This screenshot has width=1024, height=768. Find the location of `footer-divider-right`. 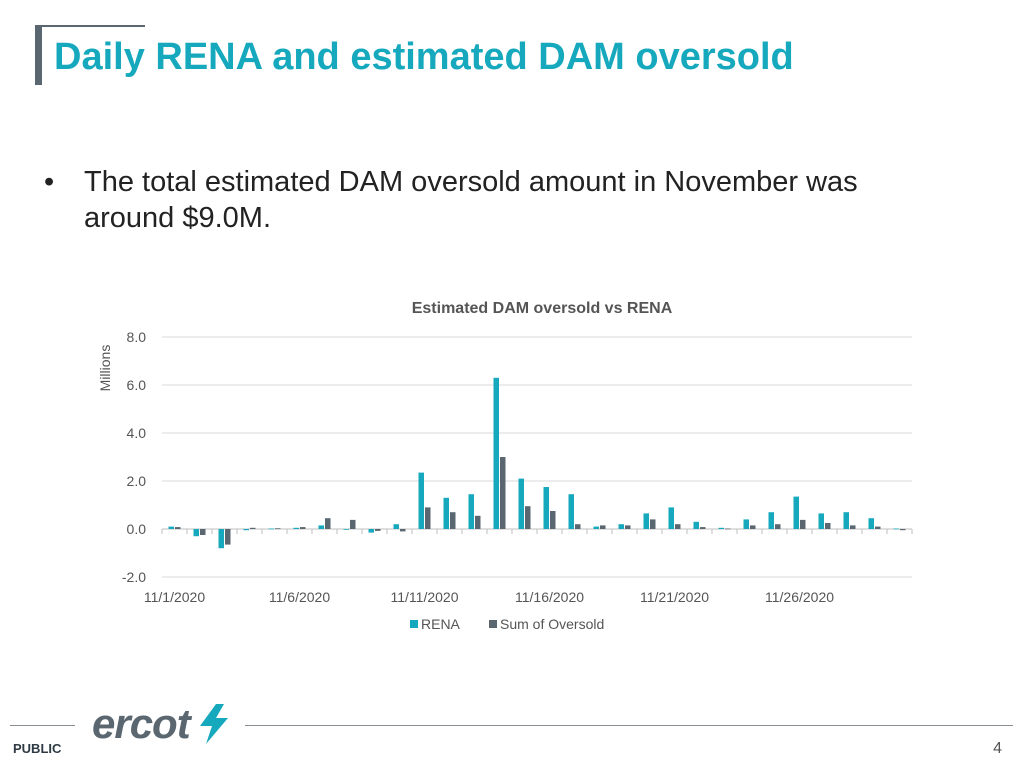

footer-divider-right is located at coordinates (629, 725).